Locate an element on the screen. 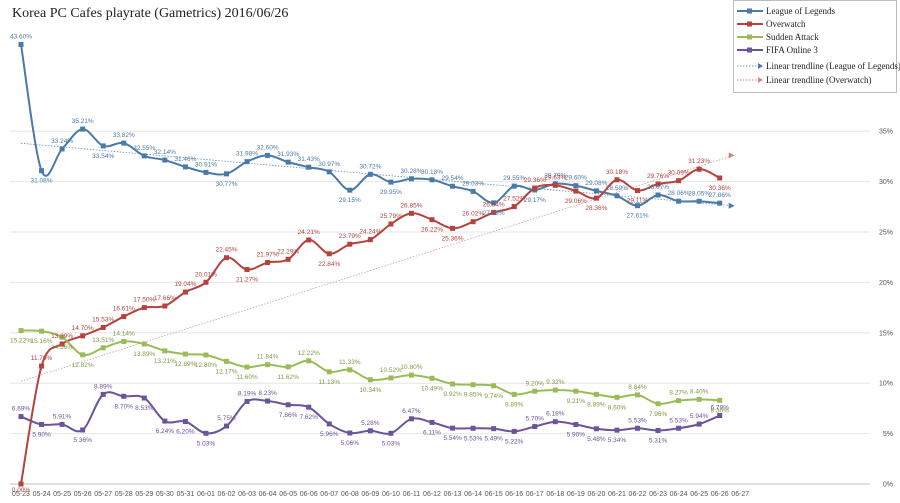  legend-marker-overwatch is located at coordinates (750, 24).